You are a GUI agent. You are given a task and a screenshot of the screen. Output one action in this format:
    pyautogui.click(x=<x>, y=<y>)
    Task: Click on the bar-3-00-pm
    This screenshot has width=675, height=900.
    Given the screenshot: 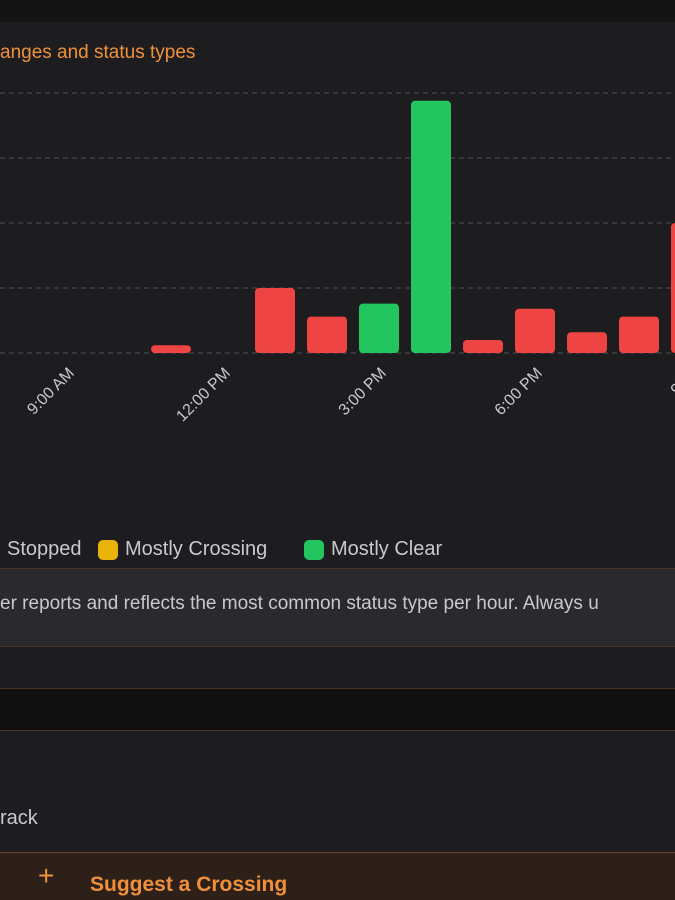 What is the action you would take?
    pyautogui.click(x=379, y=328)
    